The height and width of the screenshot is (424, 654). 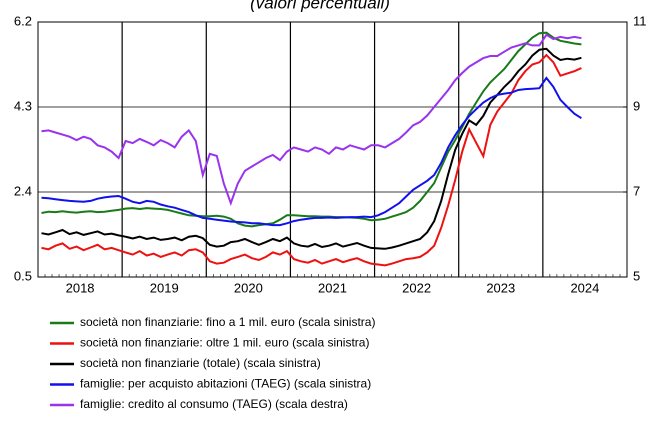 I want to click on y2-tick-label: 11, so click(x=640, y=20).